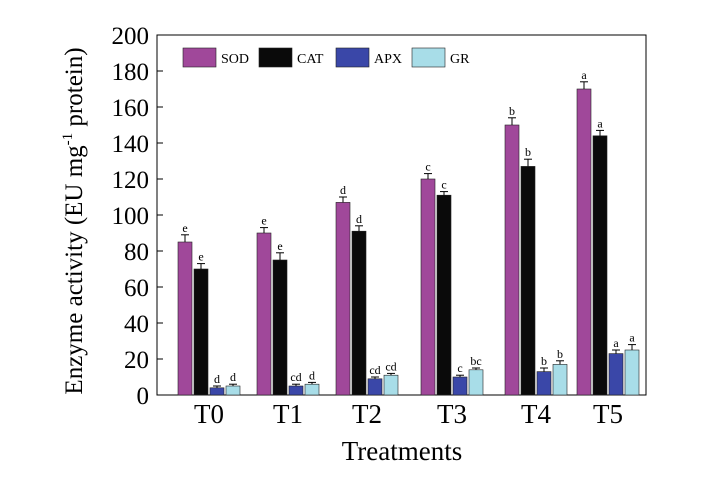 The width and height of the screenshot is (711, 492). Describe the element at coordinates (312, 389) in the screenshot. I see `bar-gr-t1` at that location.